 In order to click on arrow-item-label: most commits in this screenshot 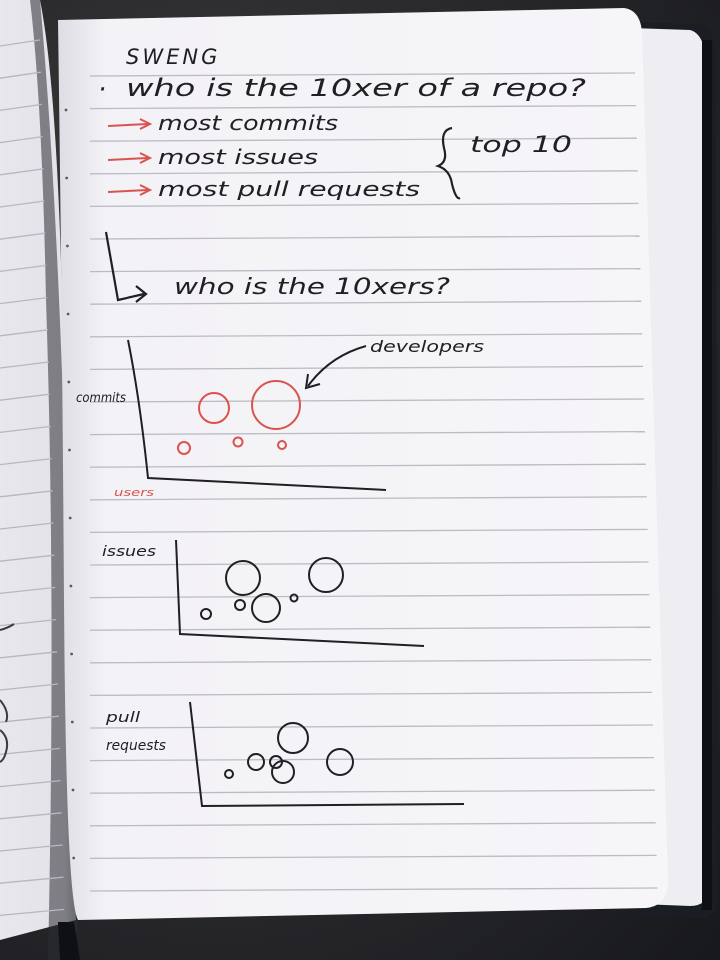, I will do `click(248, 123)`.